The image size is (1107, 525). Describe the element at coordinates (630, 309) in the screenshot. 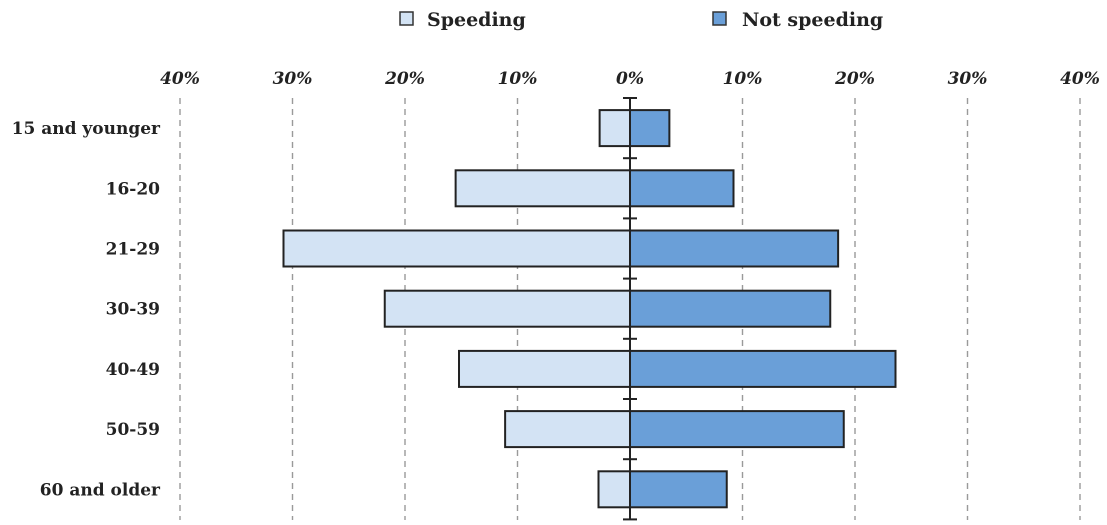

I see `center-axis` at that location.